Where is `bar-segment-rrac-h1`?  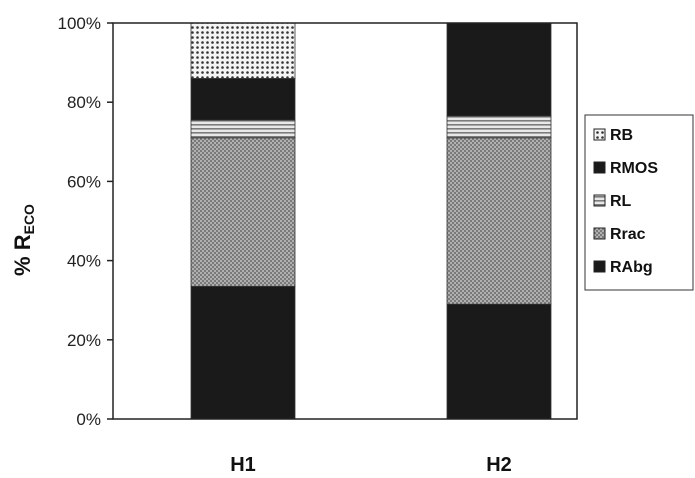 bar-segment-rrac-h1 is located at coordinates (243, 212).